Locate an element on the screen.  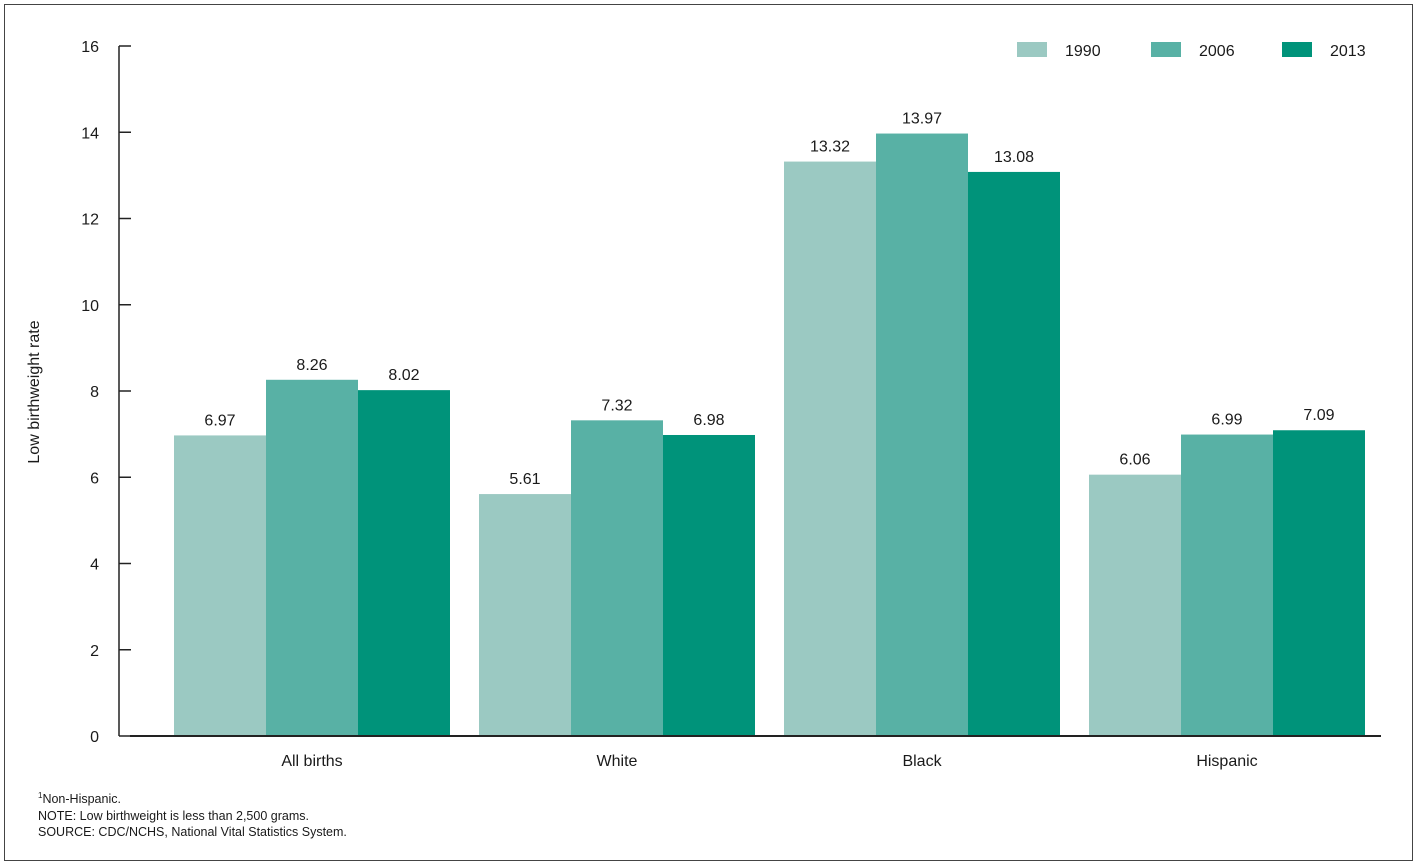
footnote-nonhispanic-text: Non-Hispanic. is located at coordinates (81, 799).